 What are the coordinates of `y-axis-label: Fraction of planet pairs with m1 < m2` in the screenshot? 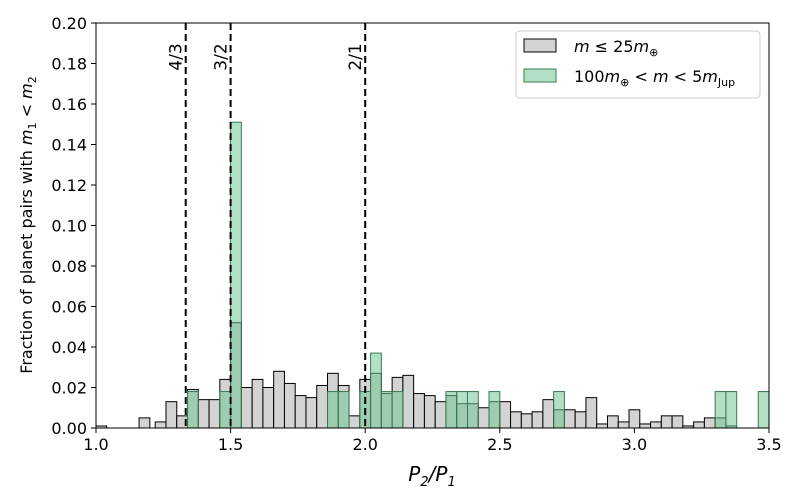 It's located at (28, 224).